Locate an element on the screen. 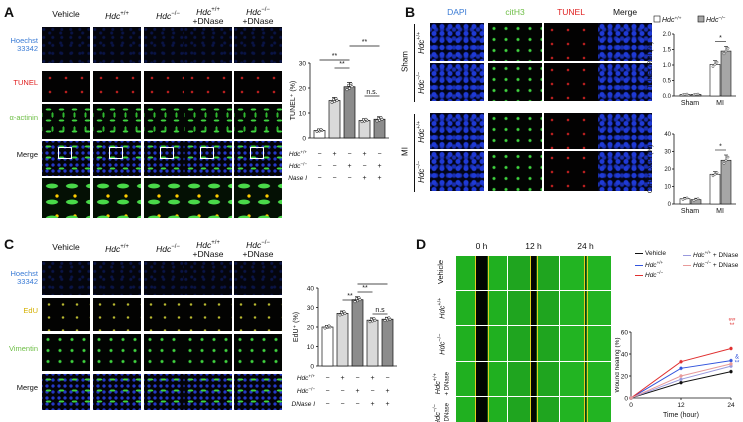  column-header: Vehicle is located at coordinates (66, 14).